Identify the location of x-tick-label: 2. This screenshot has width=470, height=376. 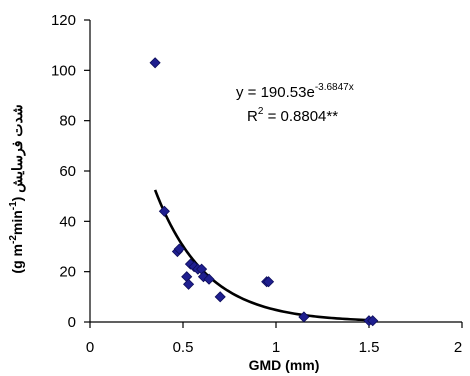
(458, 347).